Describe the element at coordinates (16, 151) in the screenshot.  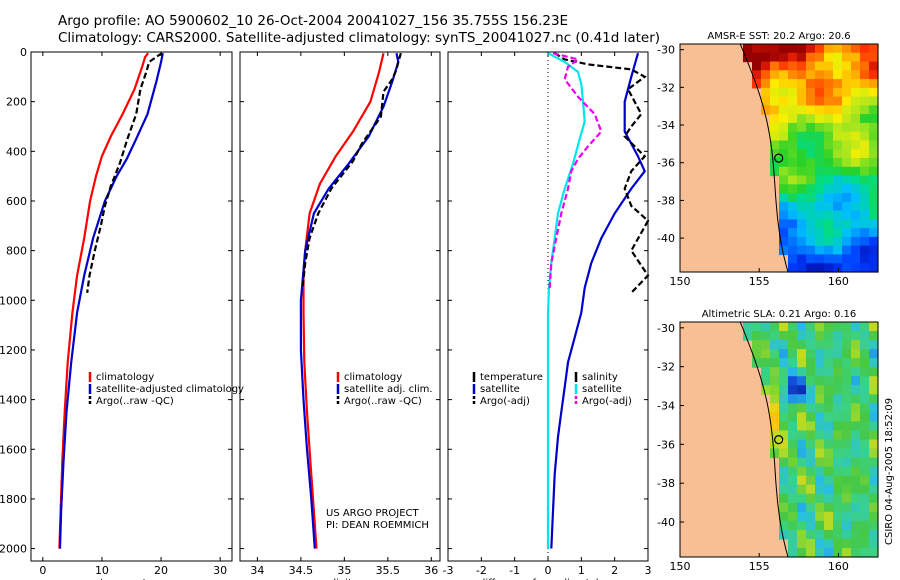
I see `temperature-ytick-label: 400` at that location.